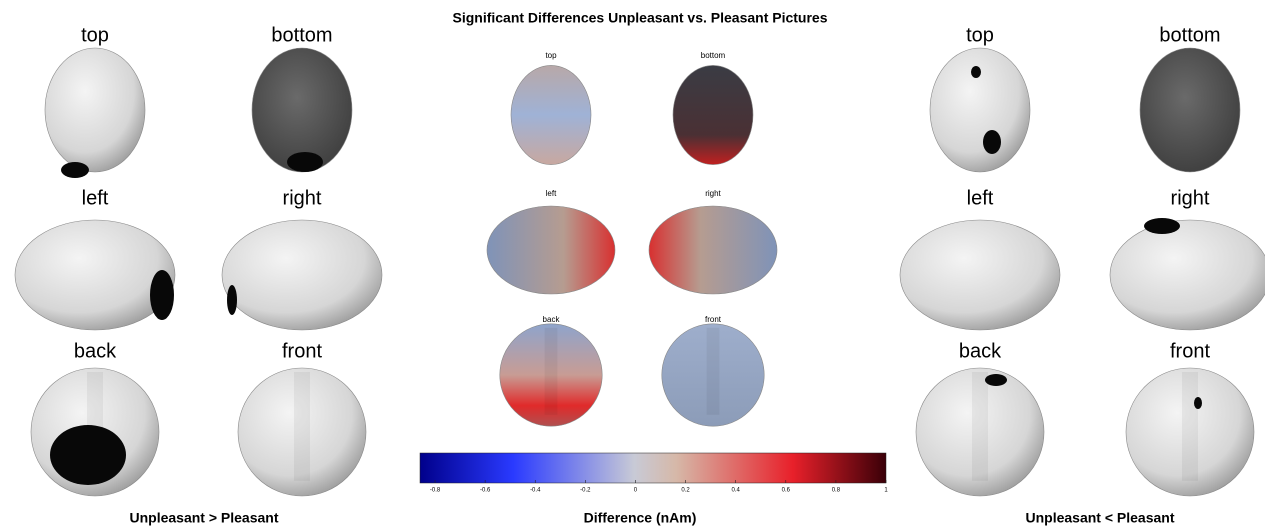  Describe the element at coordinates (585, 491) in the screenshot. I see `colorbar-tick-label: -0.2` at that location.